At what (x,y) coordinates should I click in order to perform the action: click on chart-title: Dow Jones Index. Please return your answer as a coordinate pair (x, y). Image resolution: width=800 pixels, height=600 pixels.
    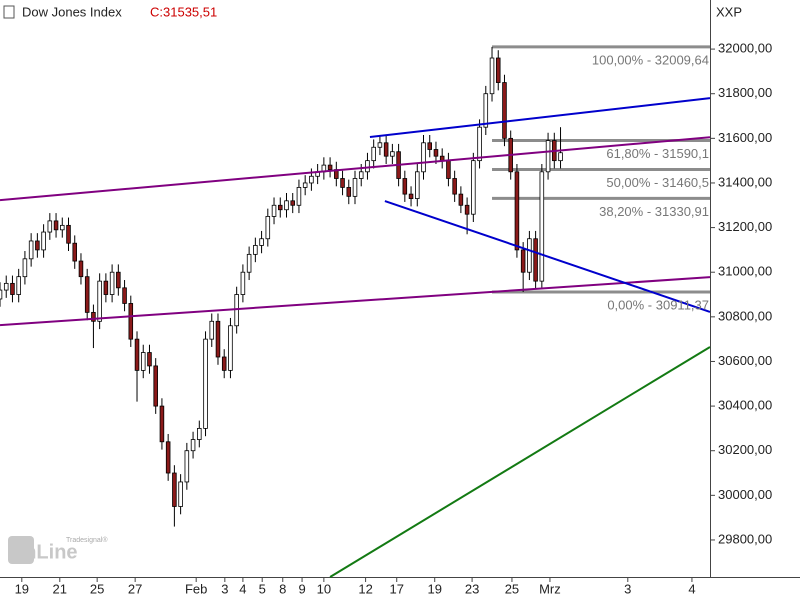
    Looking at the image, I should click on (72, 11).